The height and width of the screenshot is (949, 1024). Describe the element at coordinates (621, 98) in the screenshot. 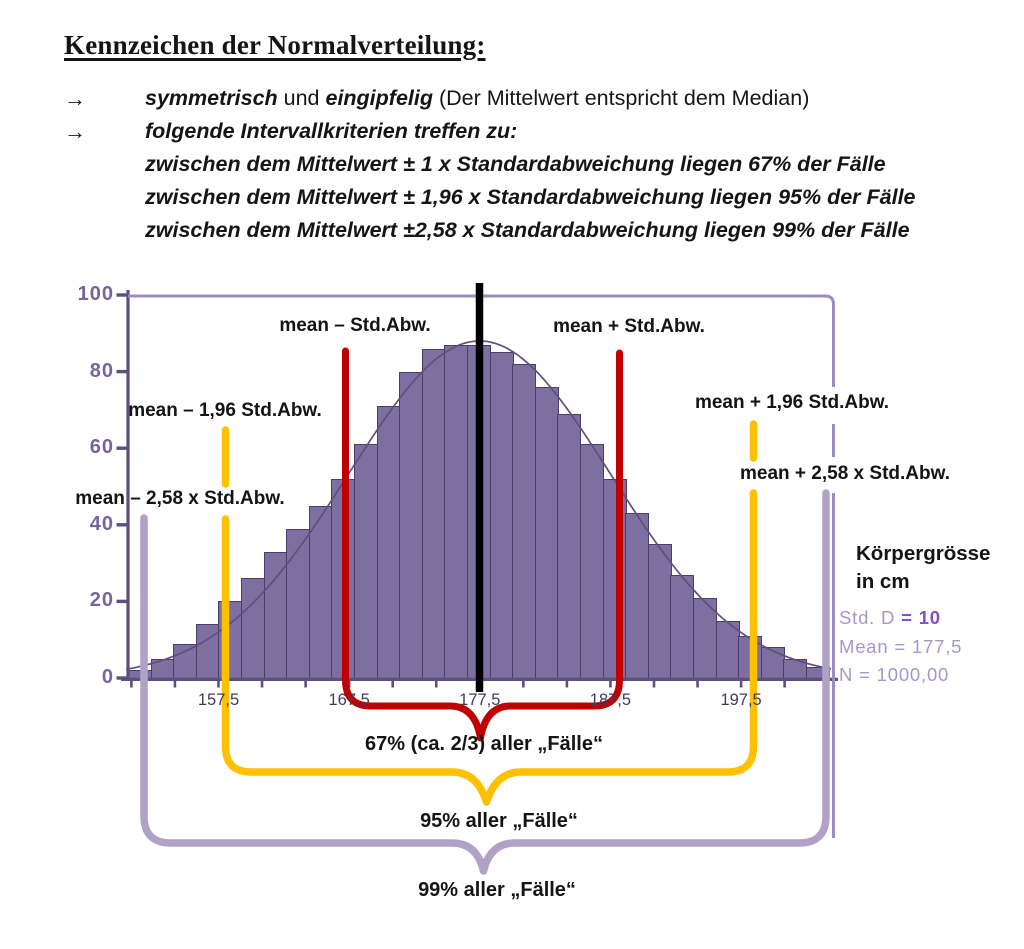

I see `bullet-plain-segment: (Der Mittelwert entspricht dem Median)` at that location.